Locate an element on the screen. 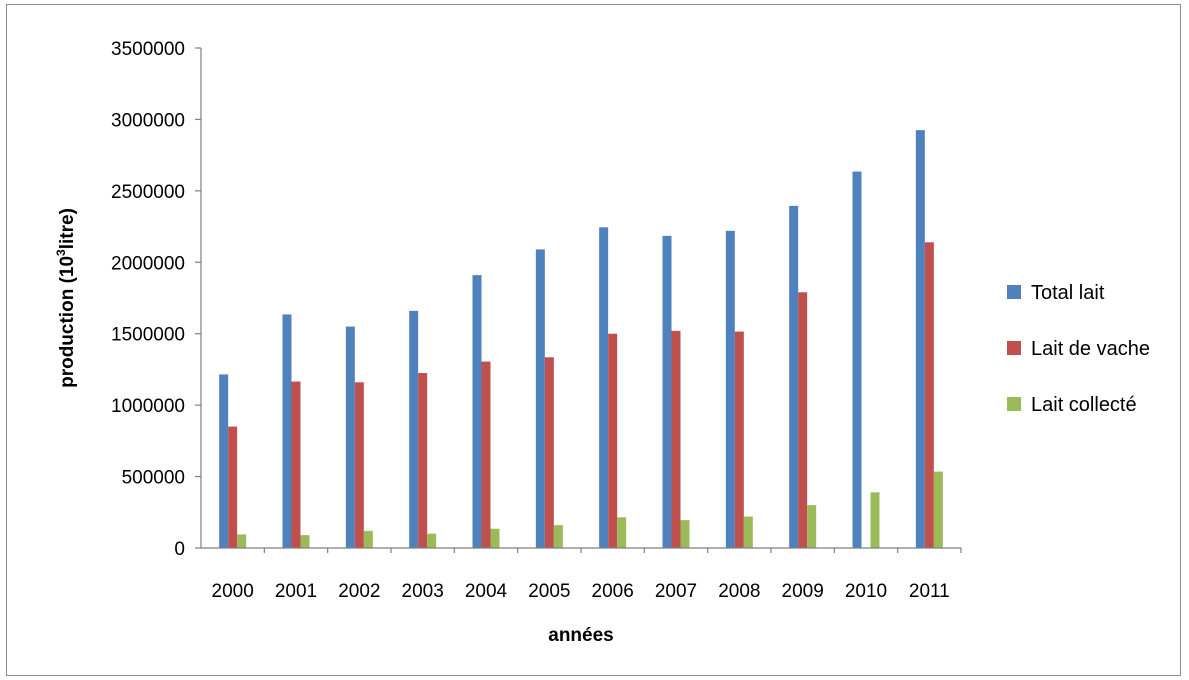 The height and width of the screenshot is (680, 1189). y-tick-label: 2500000 is located at coordinates (148, 192).